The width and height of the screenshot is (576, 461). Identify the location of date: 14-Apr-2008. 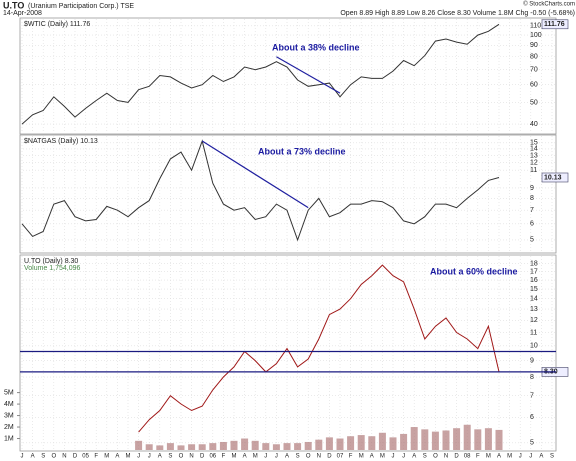
(22, 13).